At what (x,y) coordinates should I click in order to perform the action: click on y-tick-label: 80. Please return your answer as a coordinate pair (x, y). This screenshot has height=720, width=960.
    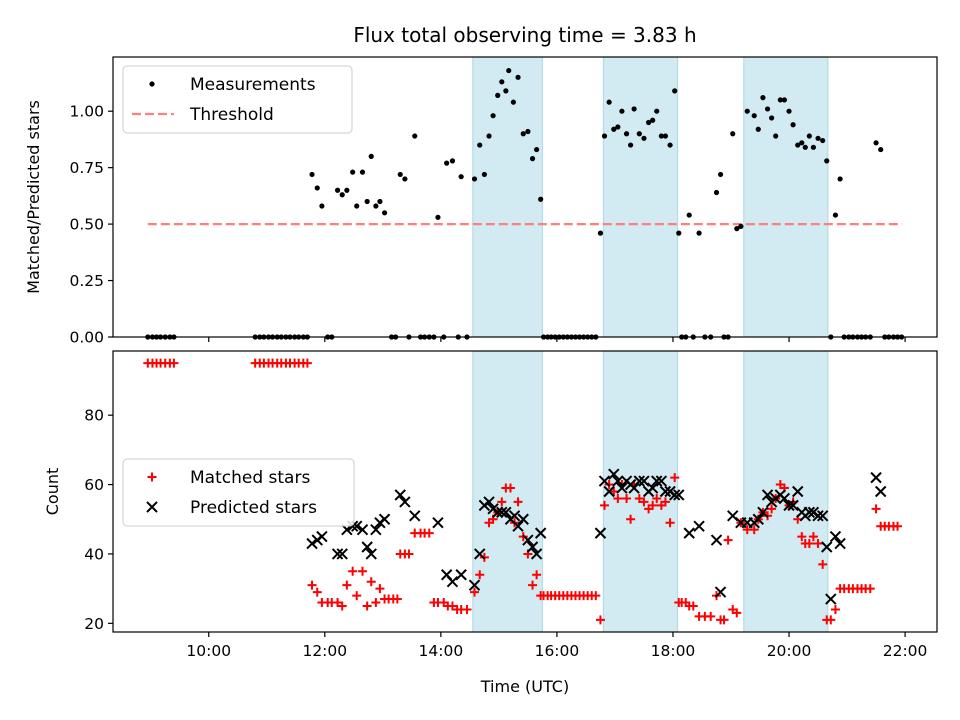
    Looking at the image, I should click on (94, 416).